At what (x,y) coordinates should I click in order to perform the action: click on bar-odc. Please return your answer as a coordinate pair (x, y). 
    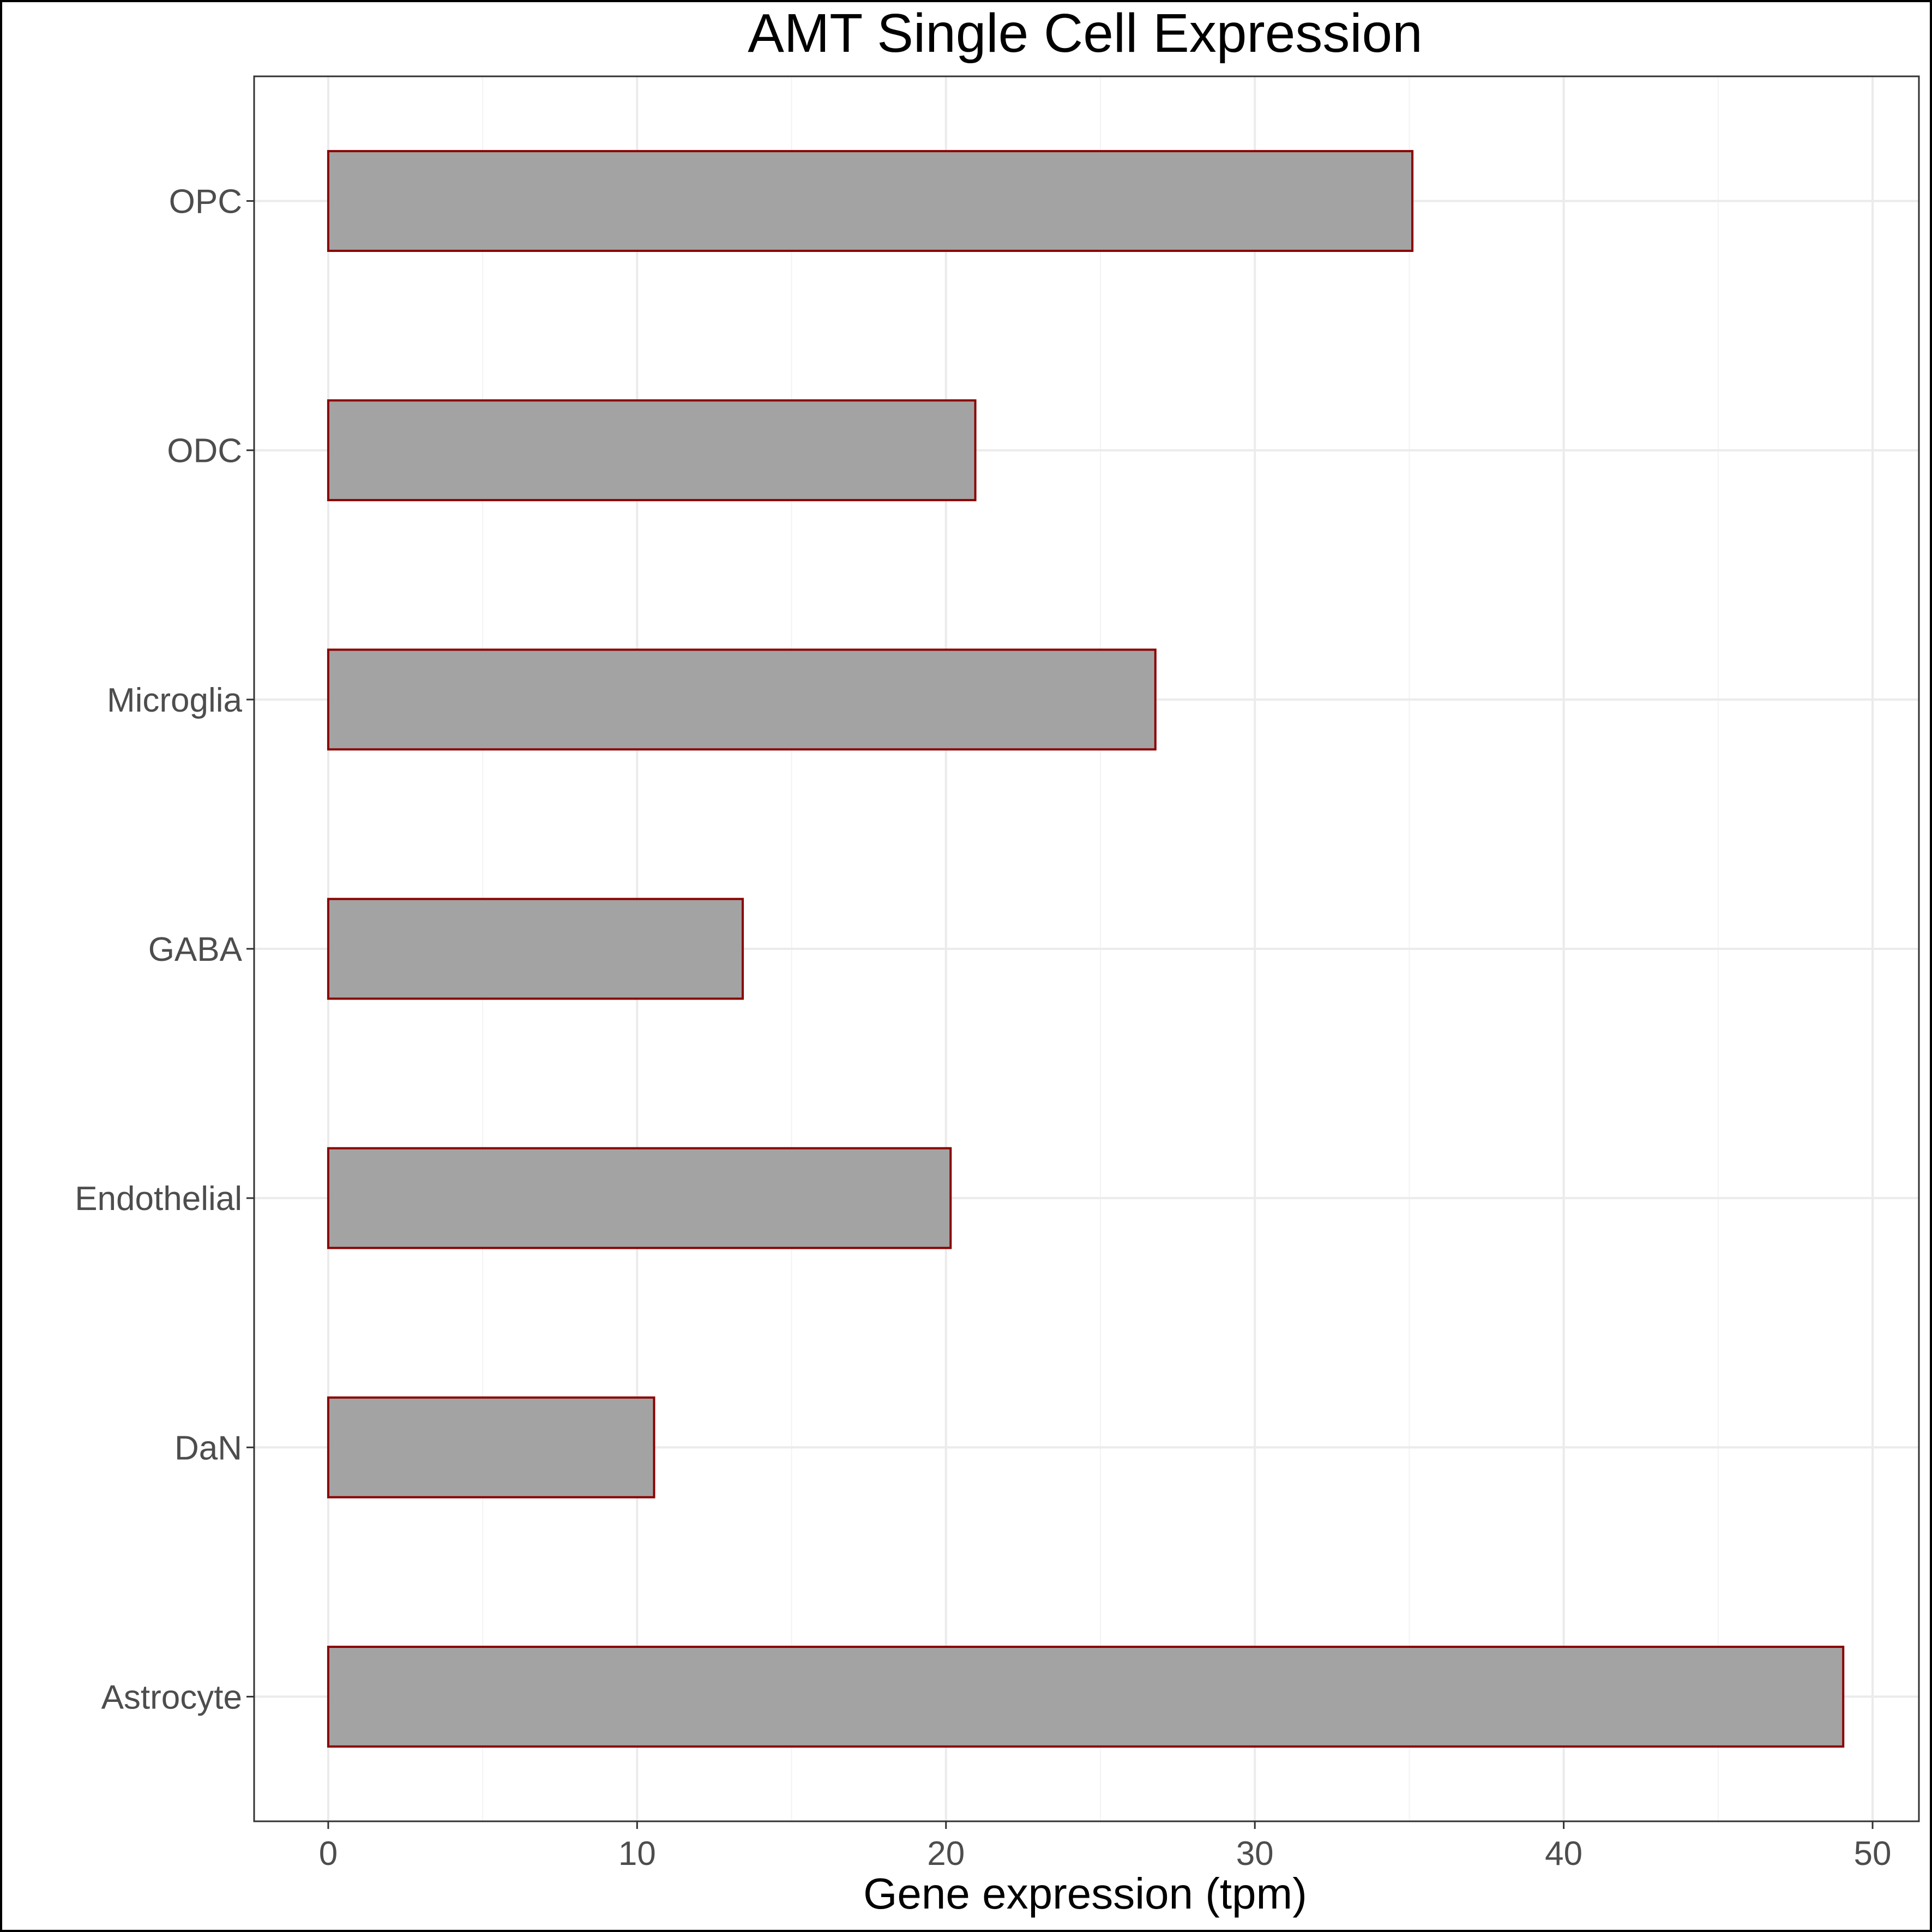
    Looking at the image, I should click on (652, 450).